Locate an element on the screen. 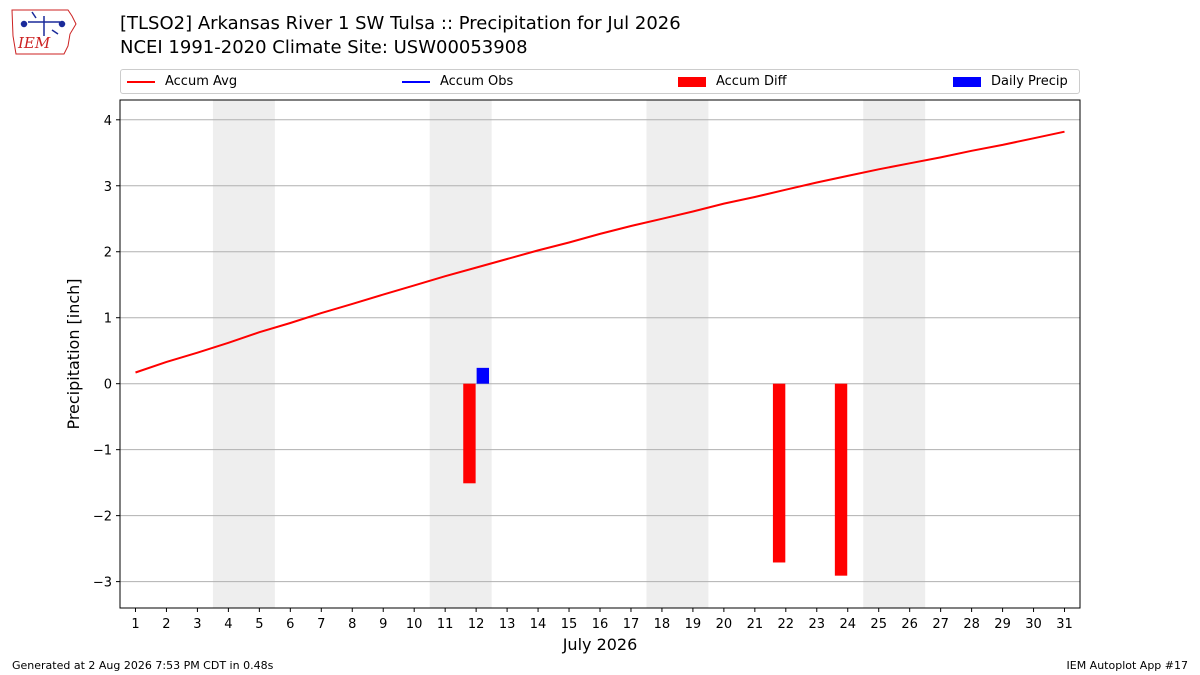 Image resolution: width=1200 pixels, height=675 pixels. iowa-outline-icon is located at coordinates (44, 32).